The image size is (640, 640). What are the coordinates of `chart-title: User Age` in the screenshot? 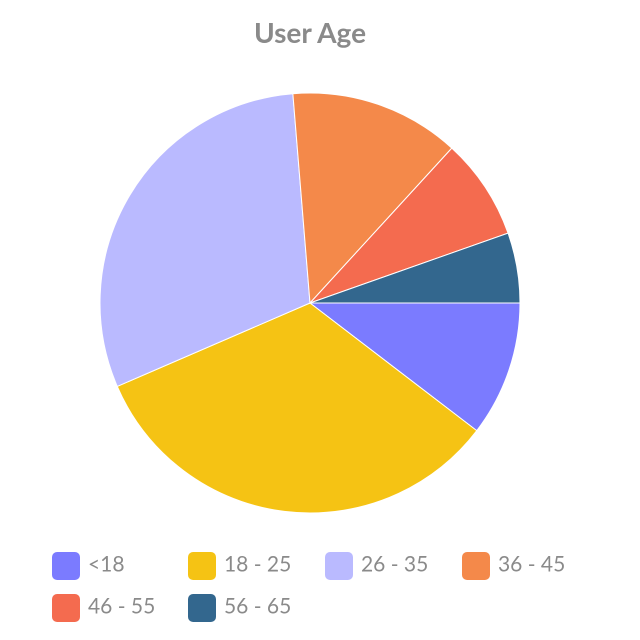 It's located at (310, 32).